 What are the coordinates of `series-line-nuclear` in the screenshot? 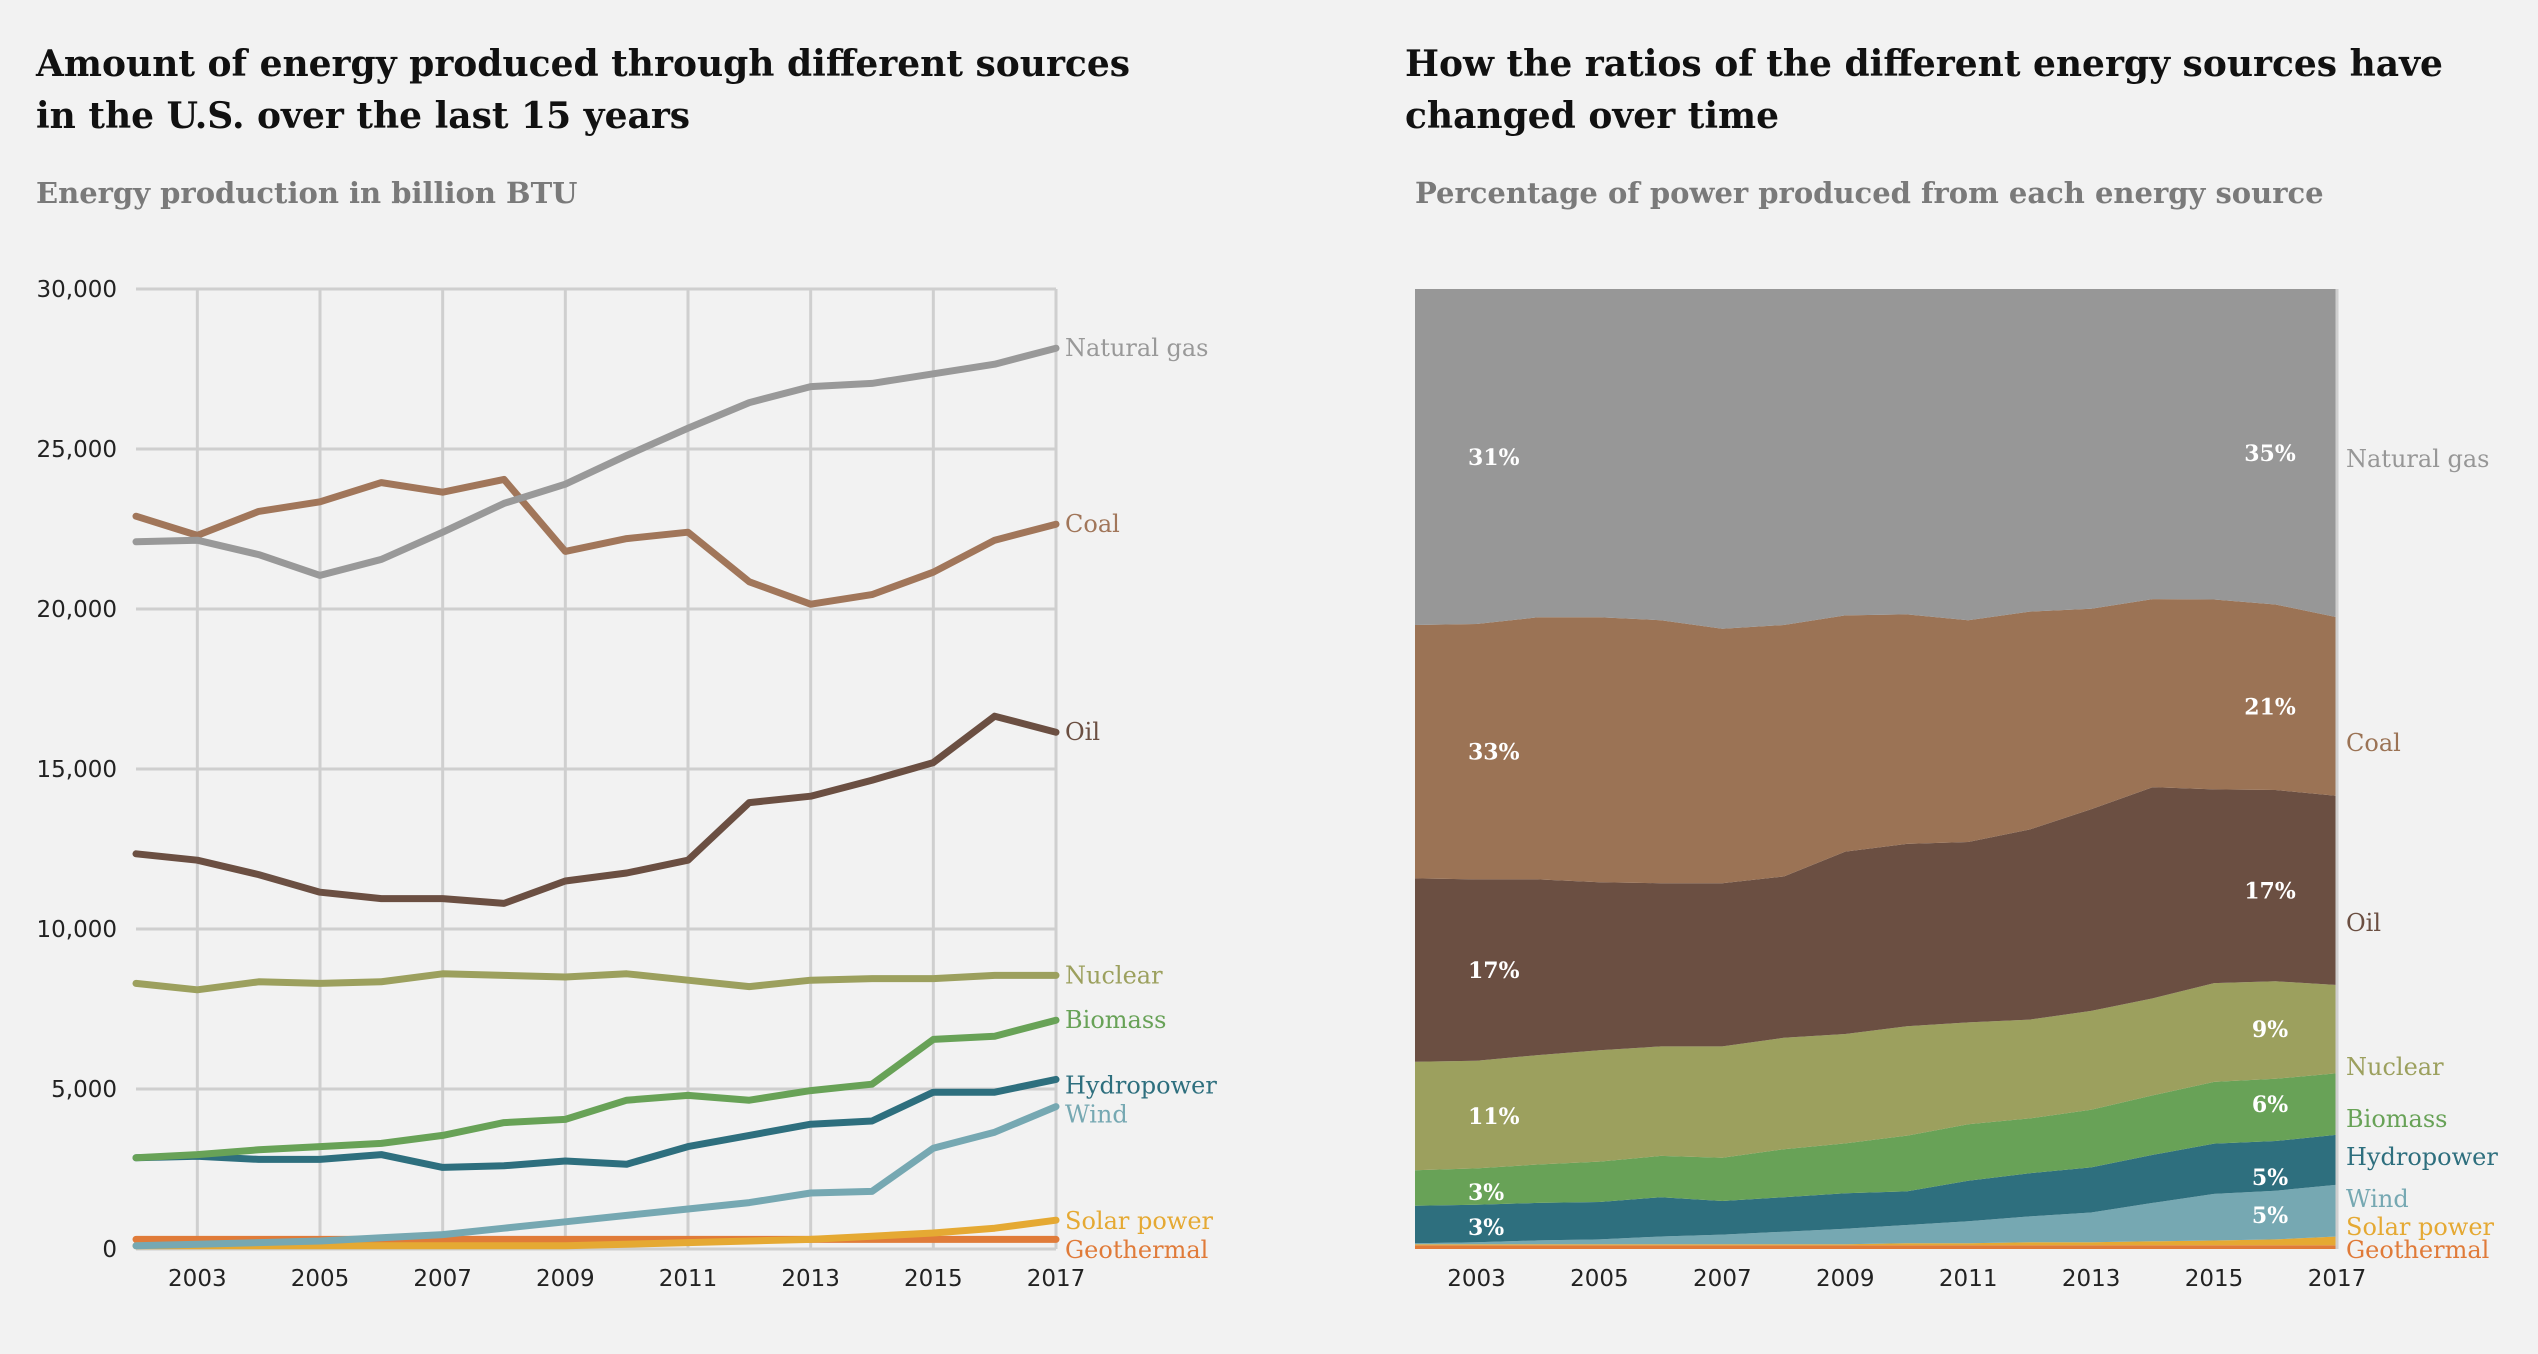 It's located at (596, 982).